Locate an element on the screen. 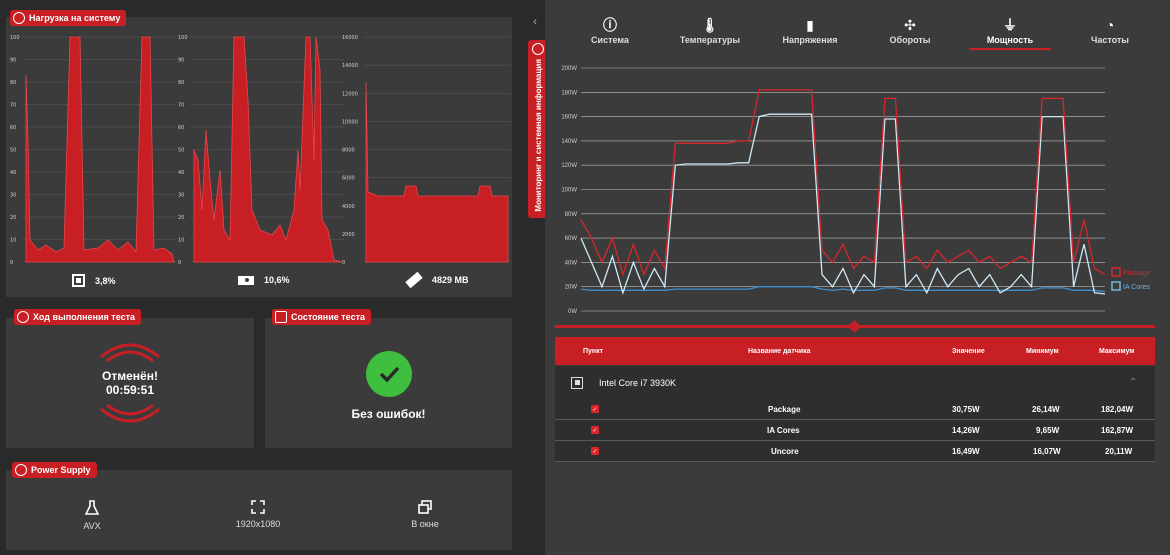 This screenshot has height=555, width=1170. axis-tick-label: 30 is located at coordinates (13, 196).